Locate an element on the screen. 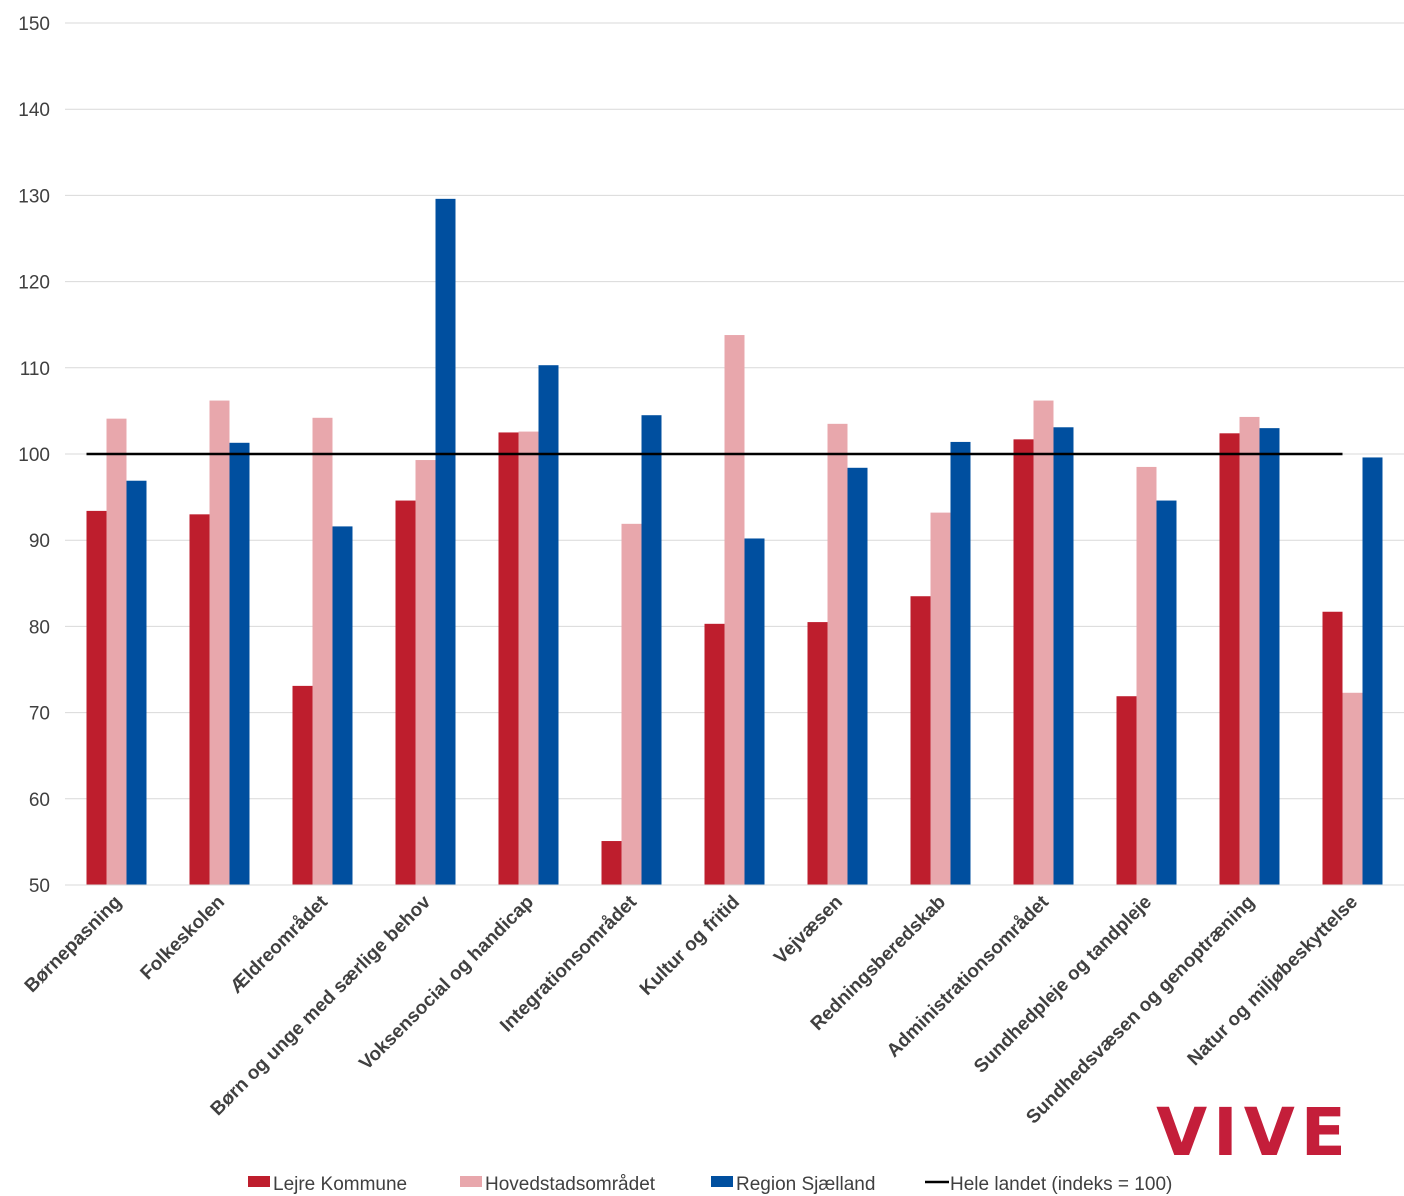 The image size is (1404, 1196). x-tick-label: Administrationsområdet is located at coordinates (968, 976).